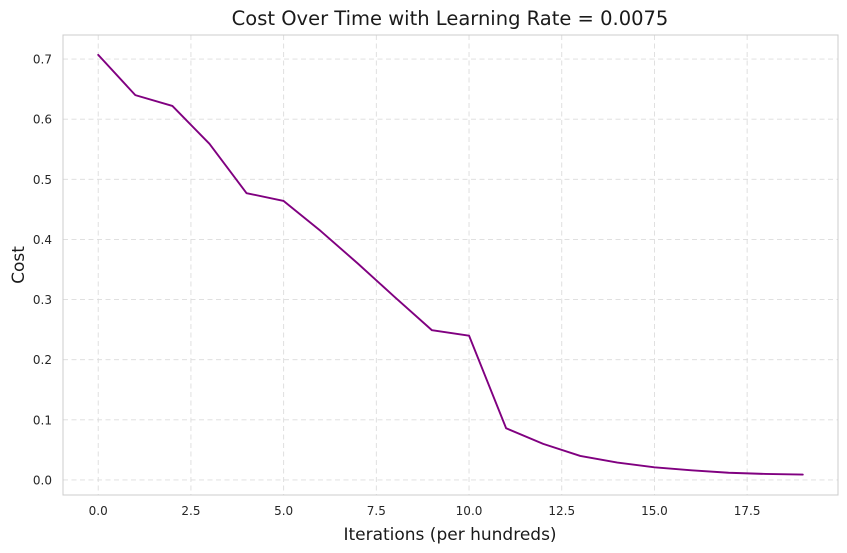  Describe the element at coordinates (42, 120) in the screenshot. I see `y-tick-label: 0.6` at that location.